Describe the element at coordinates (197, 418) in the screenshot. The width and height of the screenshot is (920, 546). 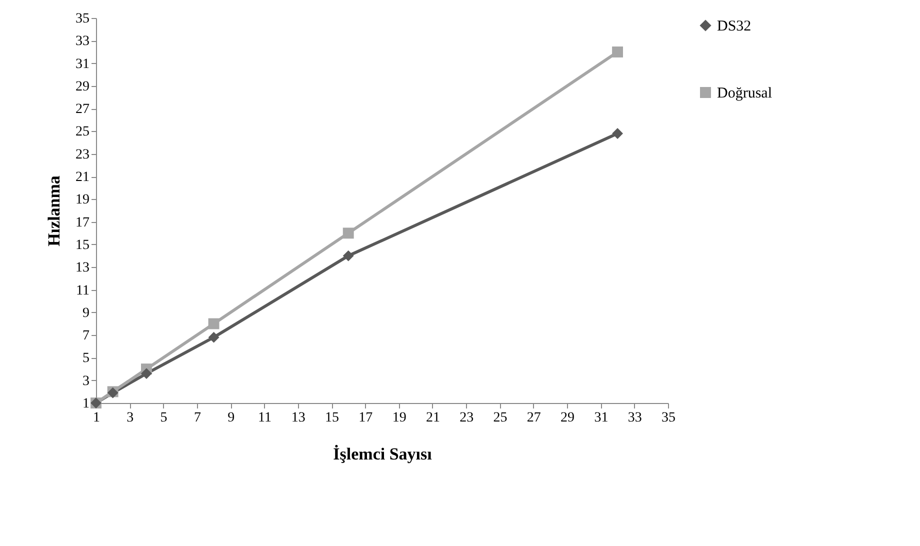
I see `x-tick-label: 7` at that location.